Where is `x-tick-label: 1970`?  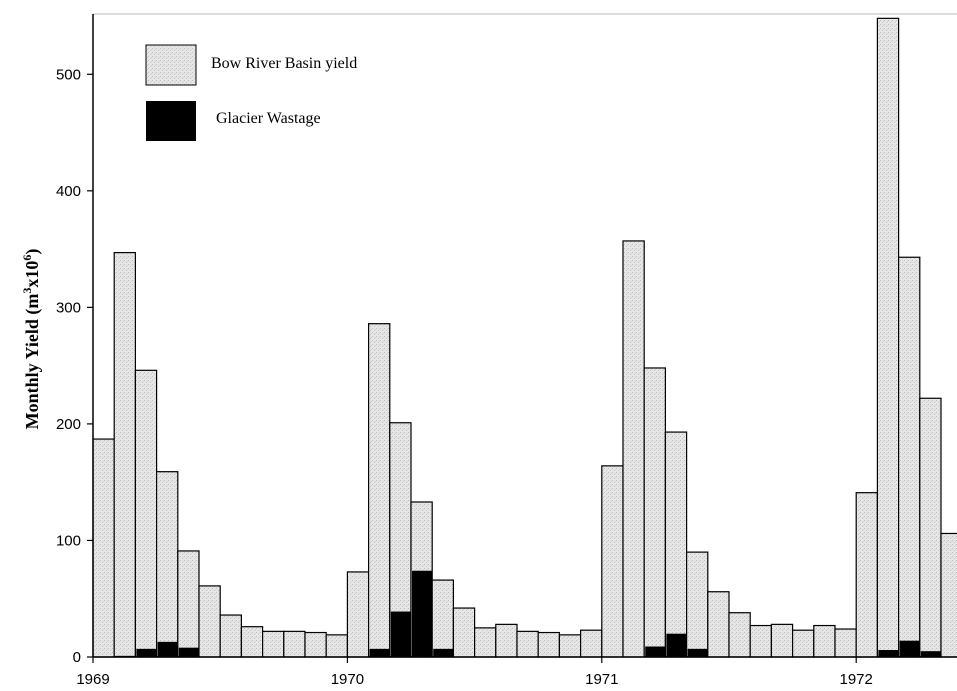
x-tick-label: 1970 is located at coordinates (347, 679).